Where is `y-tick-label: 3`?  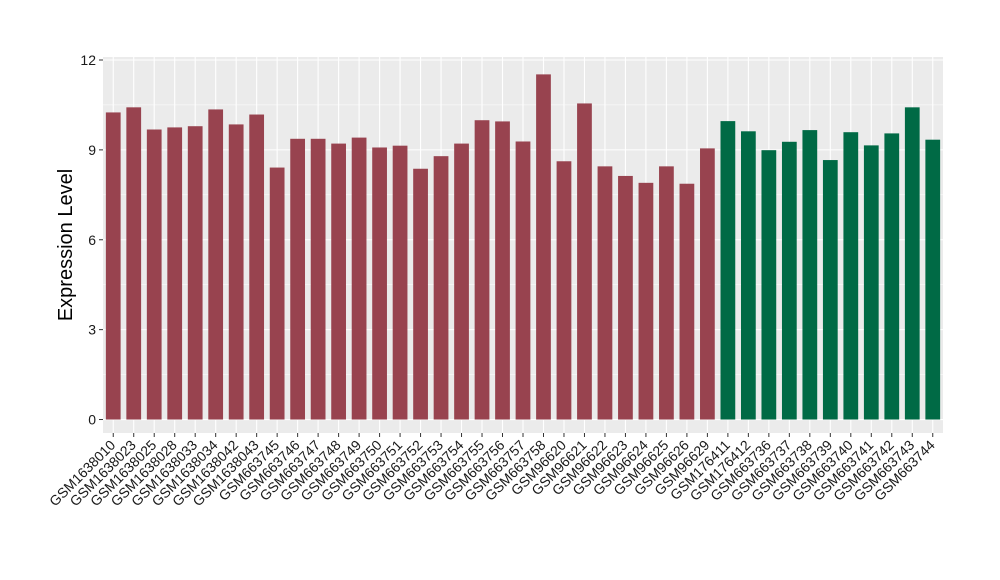
y-tick-label: 3 is located at coordinates (92, 330).